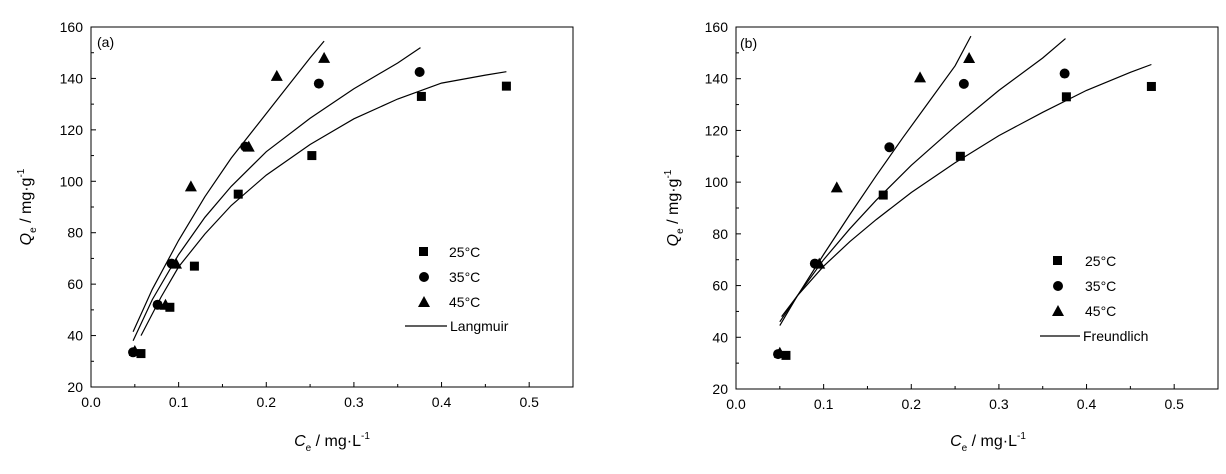 This screenshot has height=474, width=1226. Describe the element at coordinates (105, 42) in the screenshot. I see `panel-label: (a)` at that location.